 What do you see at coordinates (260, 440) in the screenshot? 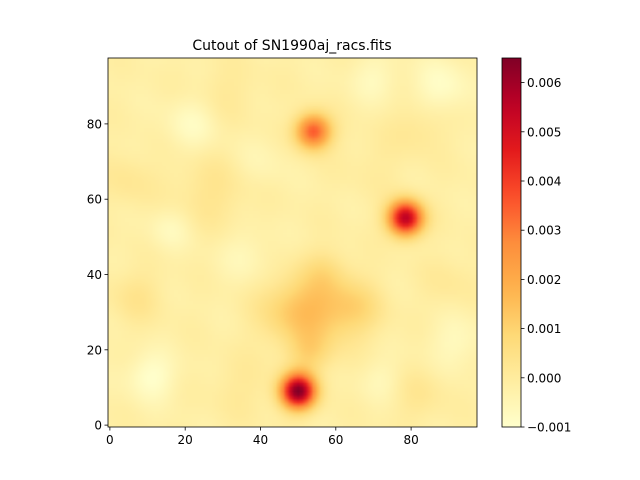
I see `x-tick-label: 40` at bounding box center [260, 440].